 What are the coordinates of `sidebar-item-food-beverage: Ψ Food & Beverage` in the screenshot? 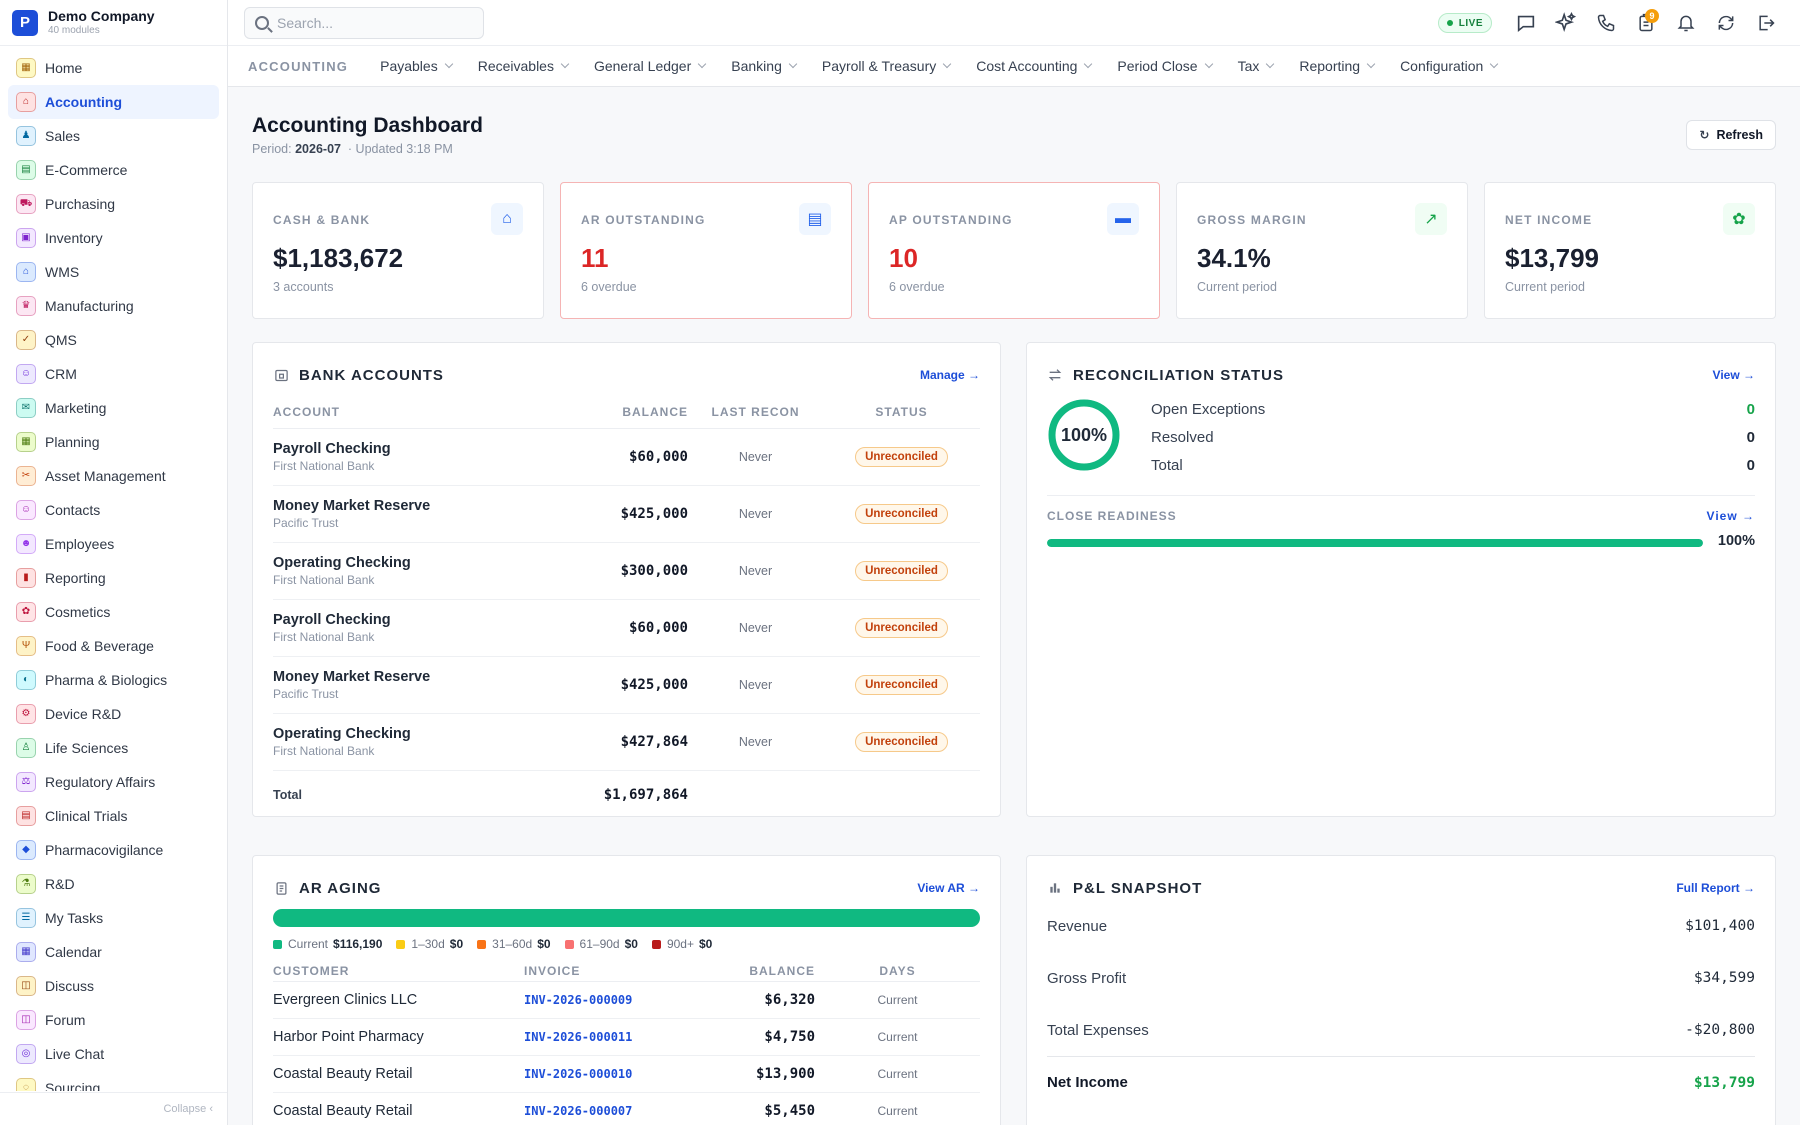 It's located at (113, 646).